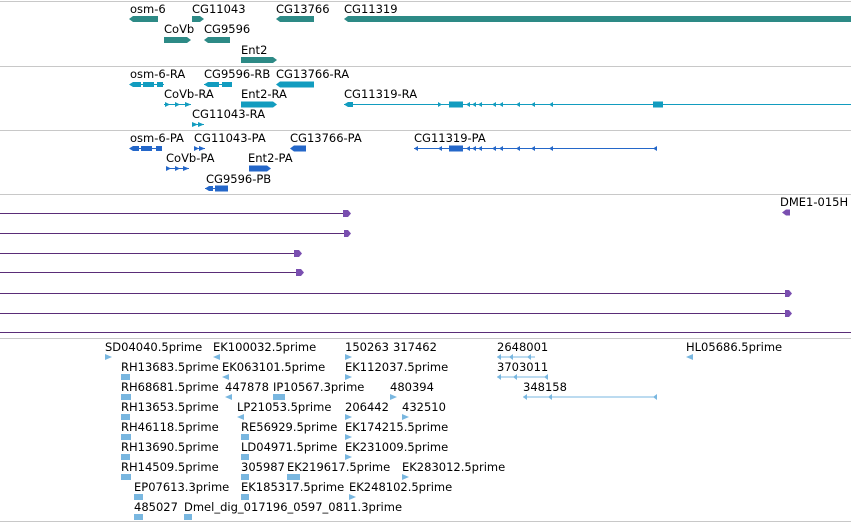  What do you see at coordinates (218, 84) in the screenshot?
I see `transcript-feature-cg9596-rb` at bounding box center [218, 84].